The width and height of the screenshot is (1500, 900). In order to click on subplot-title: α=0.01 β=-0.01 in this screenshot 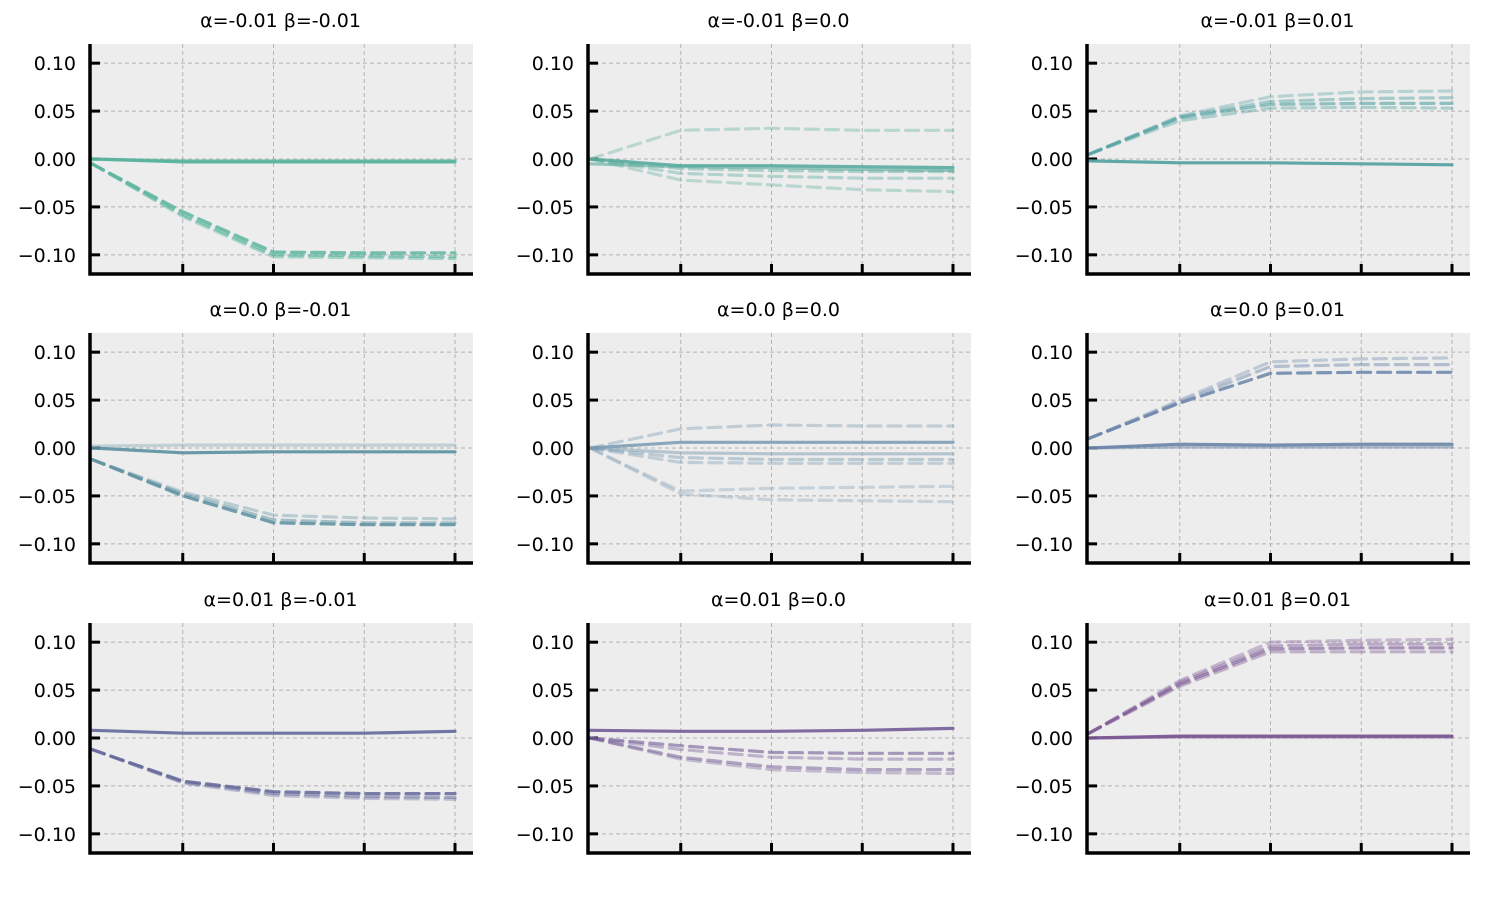, I will do `click(281, 600)`.